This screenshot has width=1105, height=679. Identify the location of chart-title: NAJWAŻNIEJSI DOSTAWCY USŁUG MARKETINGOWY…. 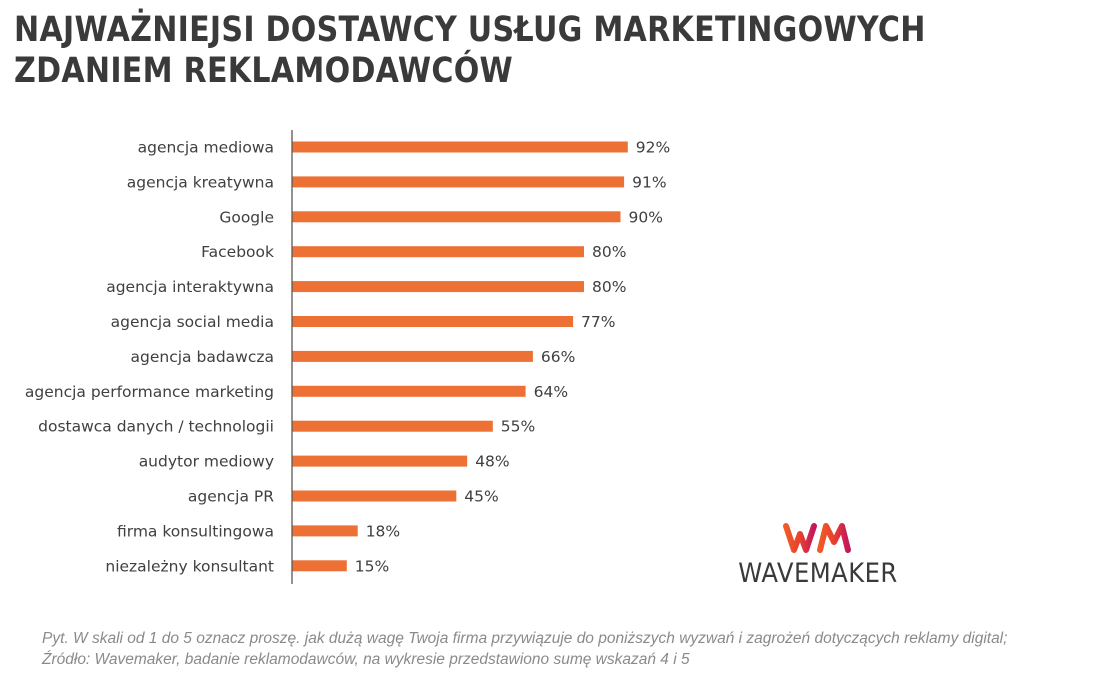
(470, 51).